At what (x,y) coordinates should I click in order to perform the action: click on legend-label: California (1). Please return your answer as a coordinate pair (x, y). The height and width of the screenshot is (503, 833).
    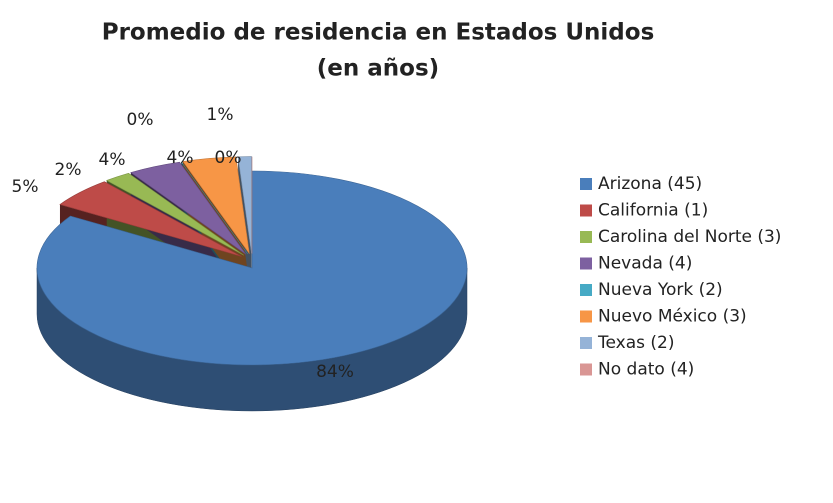
    Looking at the image, I should click on (653, 211).